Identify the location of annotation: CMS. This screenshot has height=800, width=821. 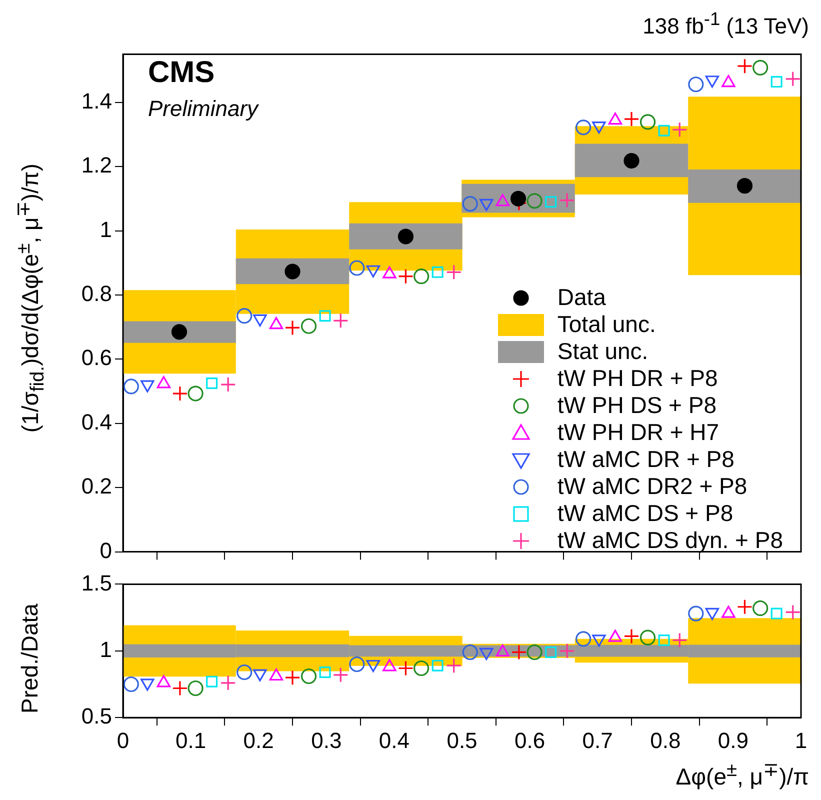
(181, 73).